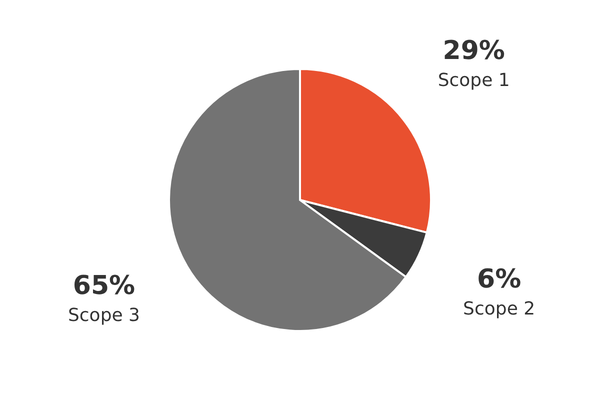  I want to click on slice-label: Scope 1, so click(474, 81).